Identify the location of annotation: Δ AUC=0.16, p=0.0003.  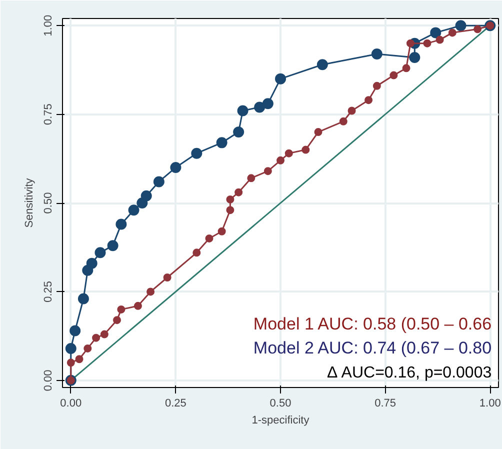
(409, 373).